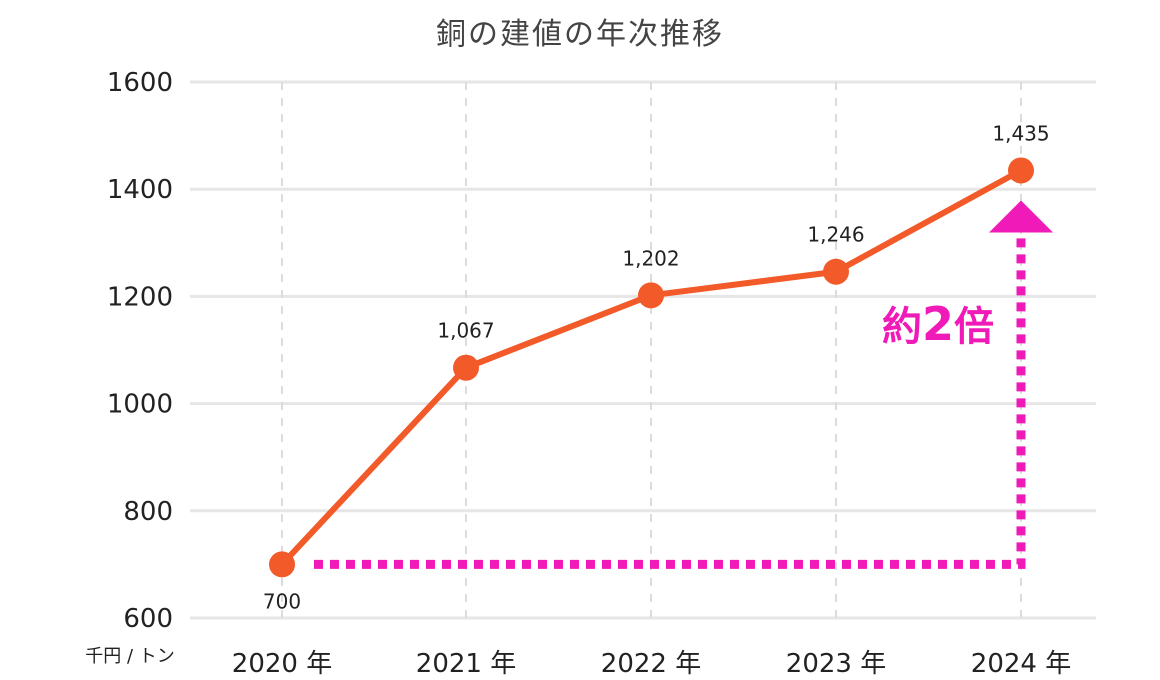 The width and height of the screenshot is (1160, 680). What do you see at coordinates (902, 327) in the screenshot?
I see `growth-annotation-prefix: 約` at bounding box center [902, 327].